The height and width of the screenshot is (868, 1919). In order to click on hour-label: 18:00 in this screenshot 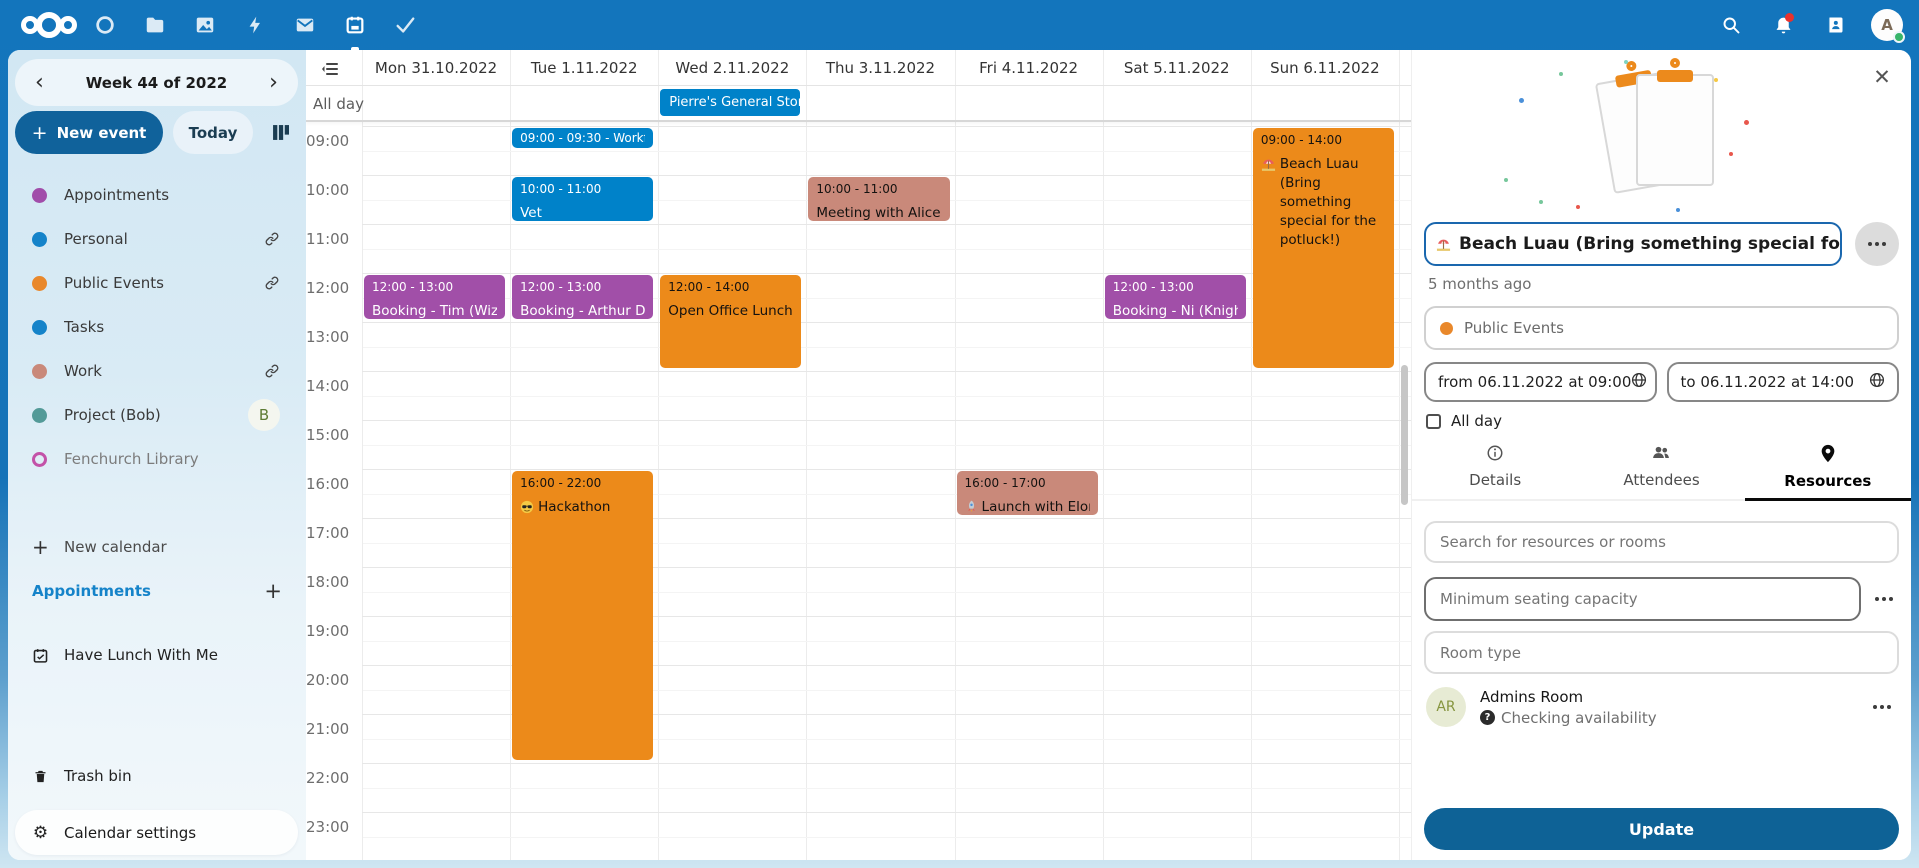, I will do `click(328, 582)`.